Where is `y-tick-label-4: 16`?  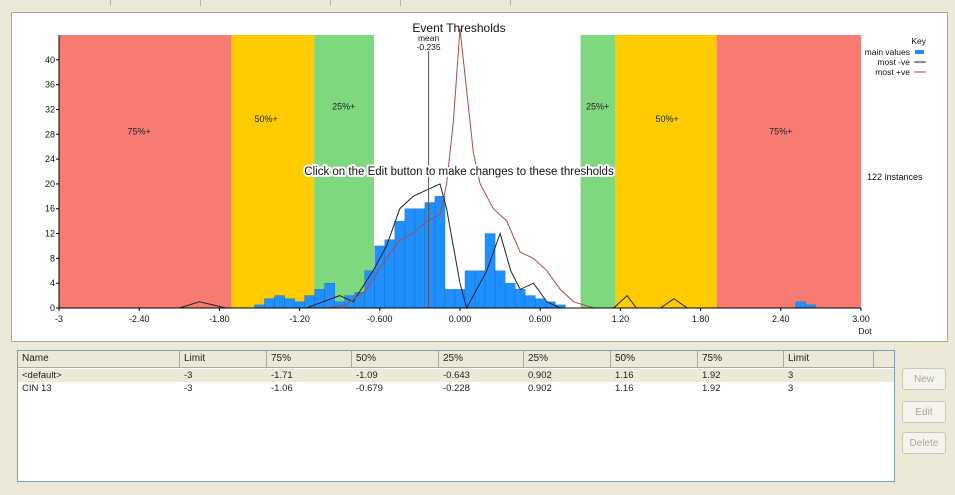 y-tick-label-4: 16 is located at coordinates (50, 209).